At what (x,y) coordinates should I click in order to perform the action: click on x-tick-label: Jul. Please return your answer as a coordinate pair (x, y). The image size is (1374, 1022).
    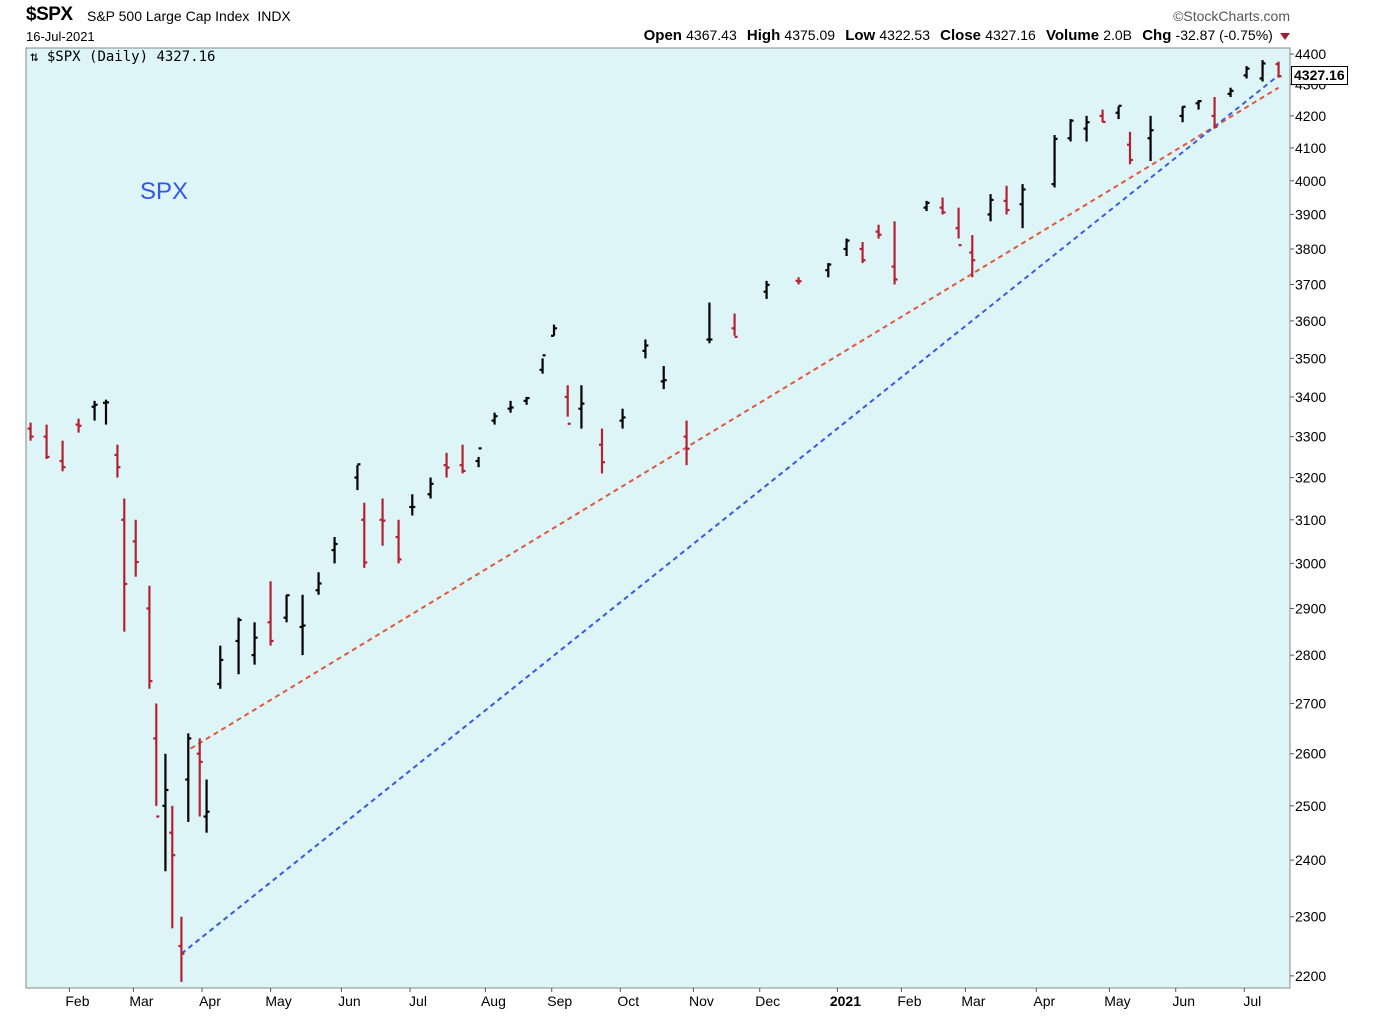
    Looking at the image, I should click on (1252, 1001).